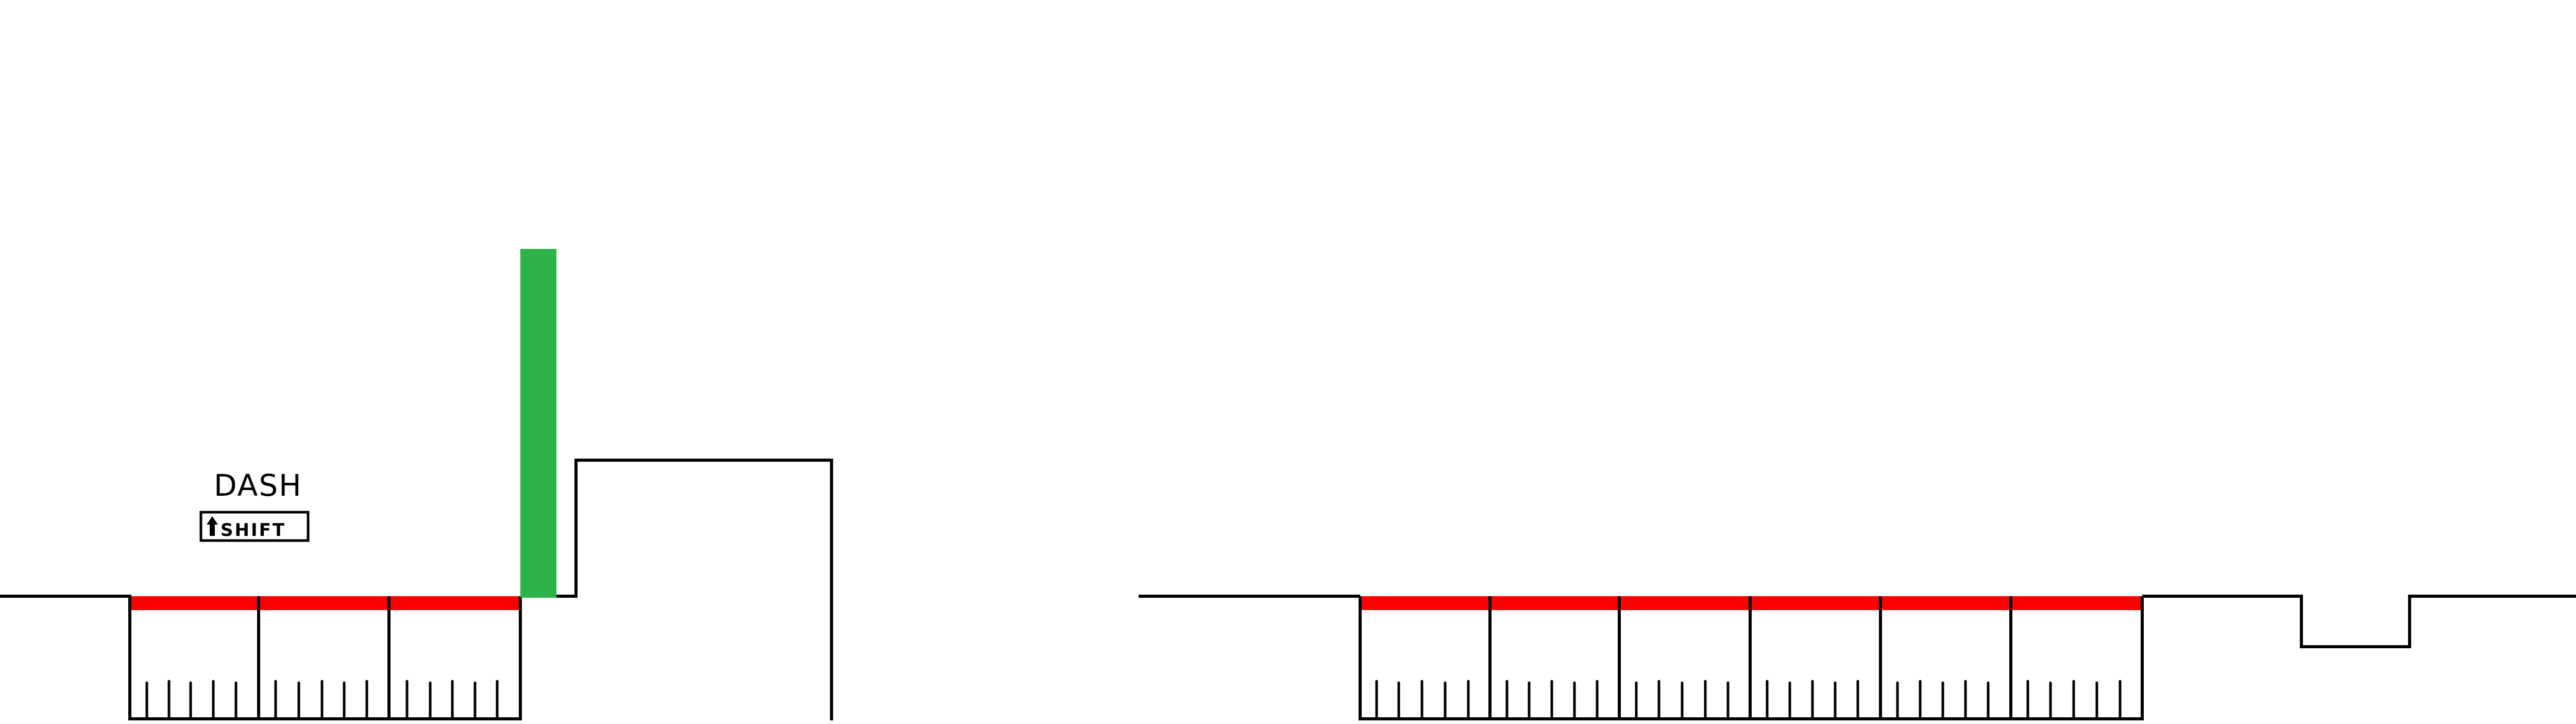 Image resolution: width=2576 pixels, height=724 pixels. I want to click on checkpoint-pillar, so click(538, 423).